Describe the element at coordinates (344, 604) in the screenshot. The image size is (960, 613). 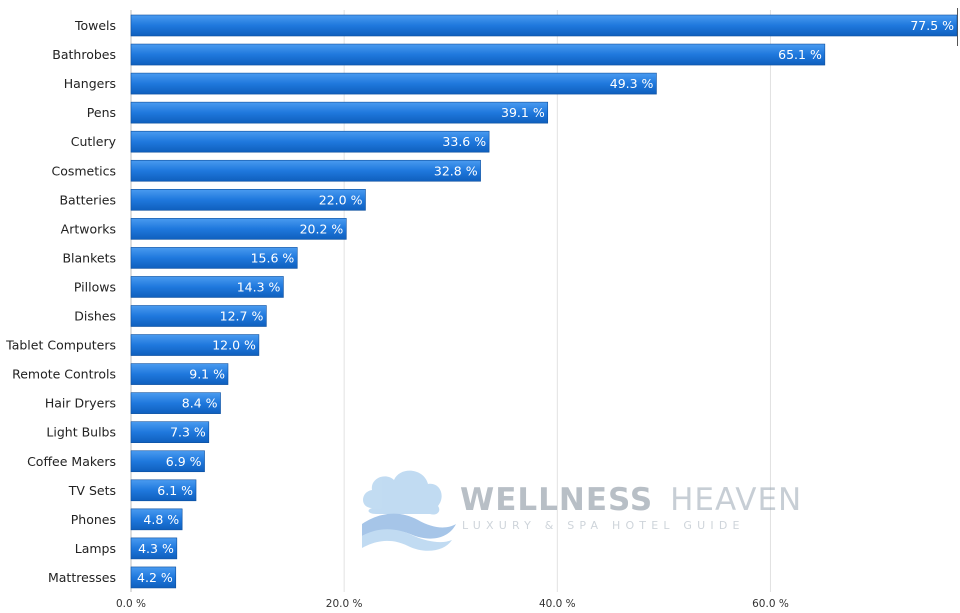
I see `x-tick-label: 20.0 %` at that location.